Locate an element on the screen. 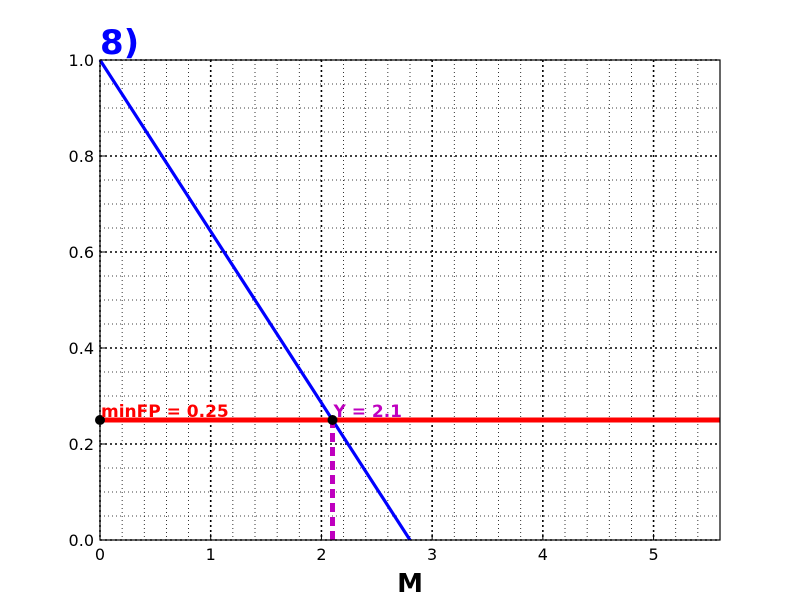  chart-title: 8) is located at coordinates (119, 43).